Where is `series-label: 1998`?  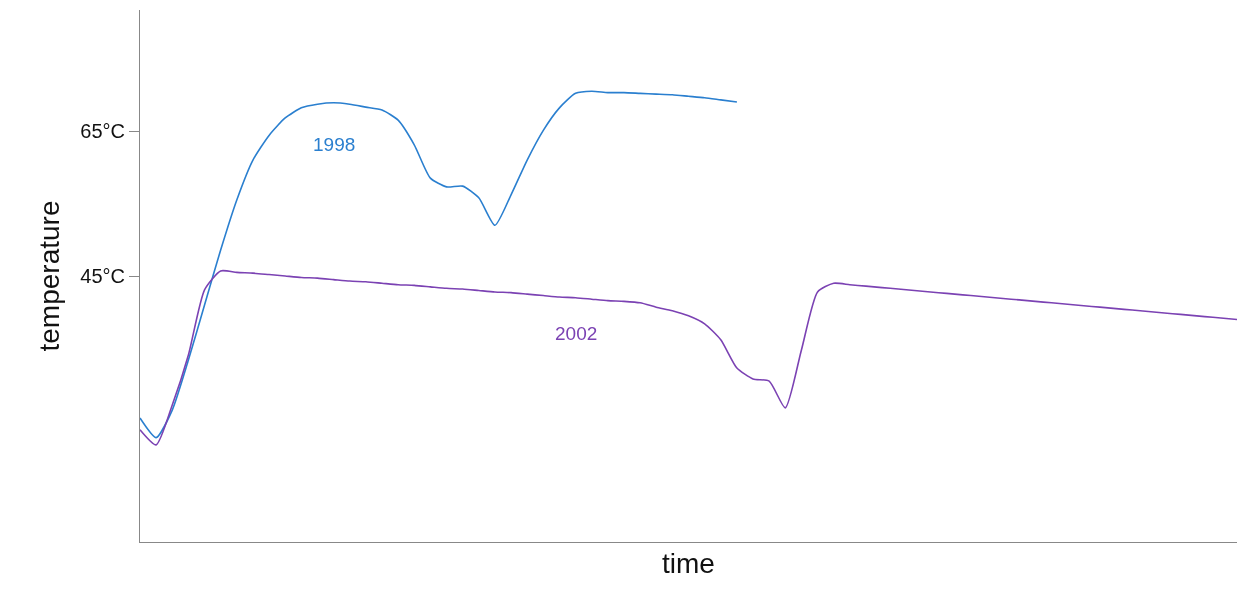 series-label: 1998 is located at coordinates (334, 144).